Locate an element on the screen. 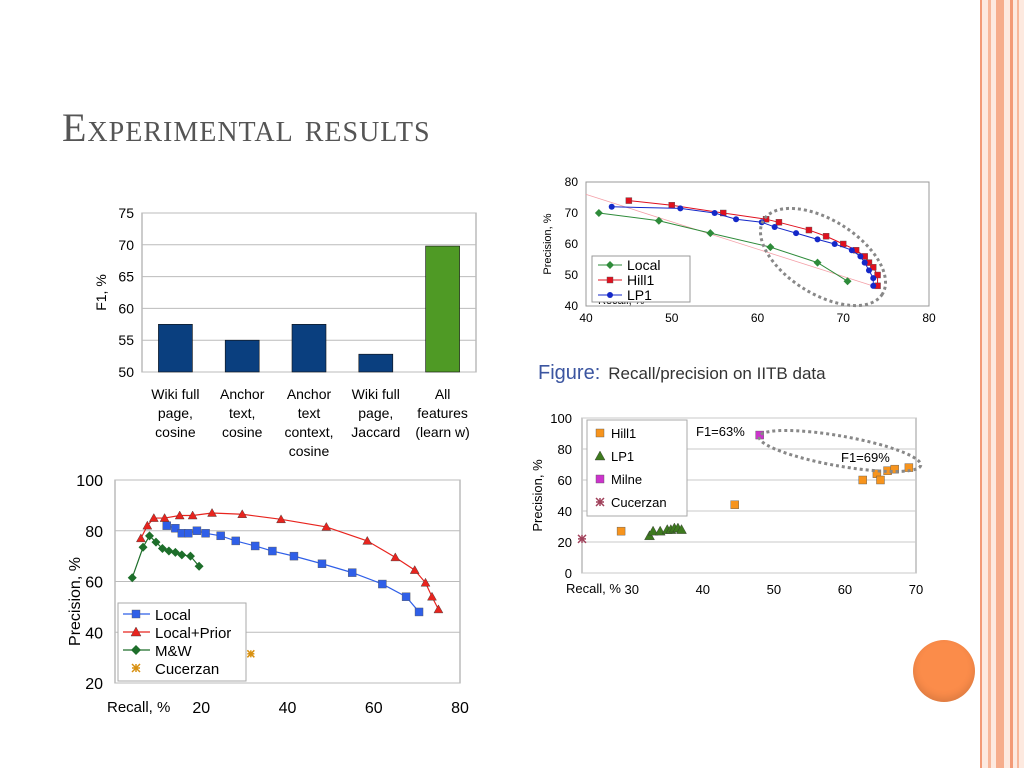 Image resolution: width=1024 pixels, height=768 pixels. x-tick-label: text is located at coordinates (309, 413).